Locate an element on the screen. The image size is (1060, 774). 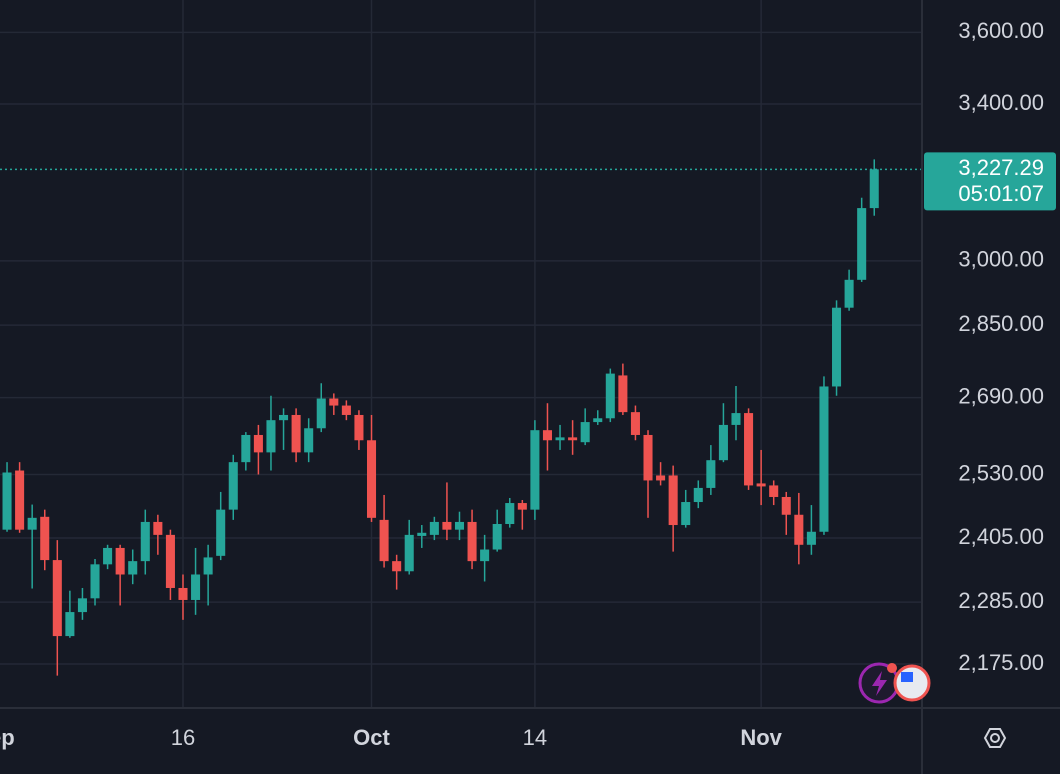
settings-icon-center is located at coordinates (995, 738).